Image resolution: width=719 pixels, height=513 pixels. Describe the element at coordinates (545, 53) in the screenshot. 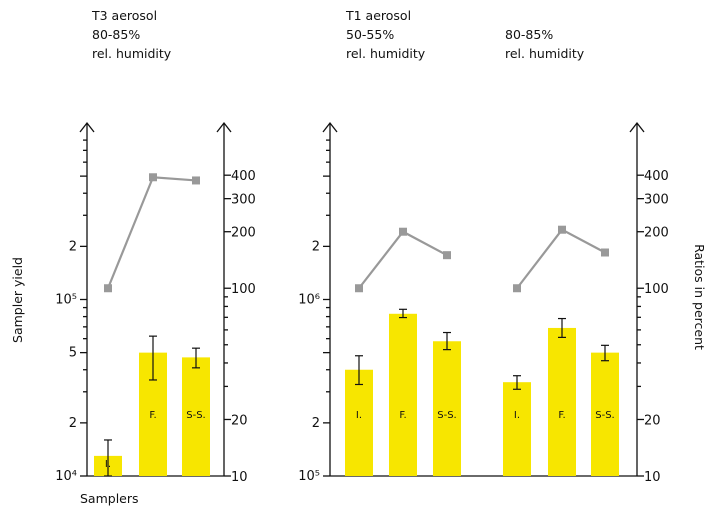

I see `header-right-line2: rel. humidity` at that location.